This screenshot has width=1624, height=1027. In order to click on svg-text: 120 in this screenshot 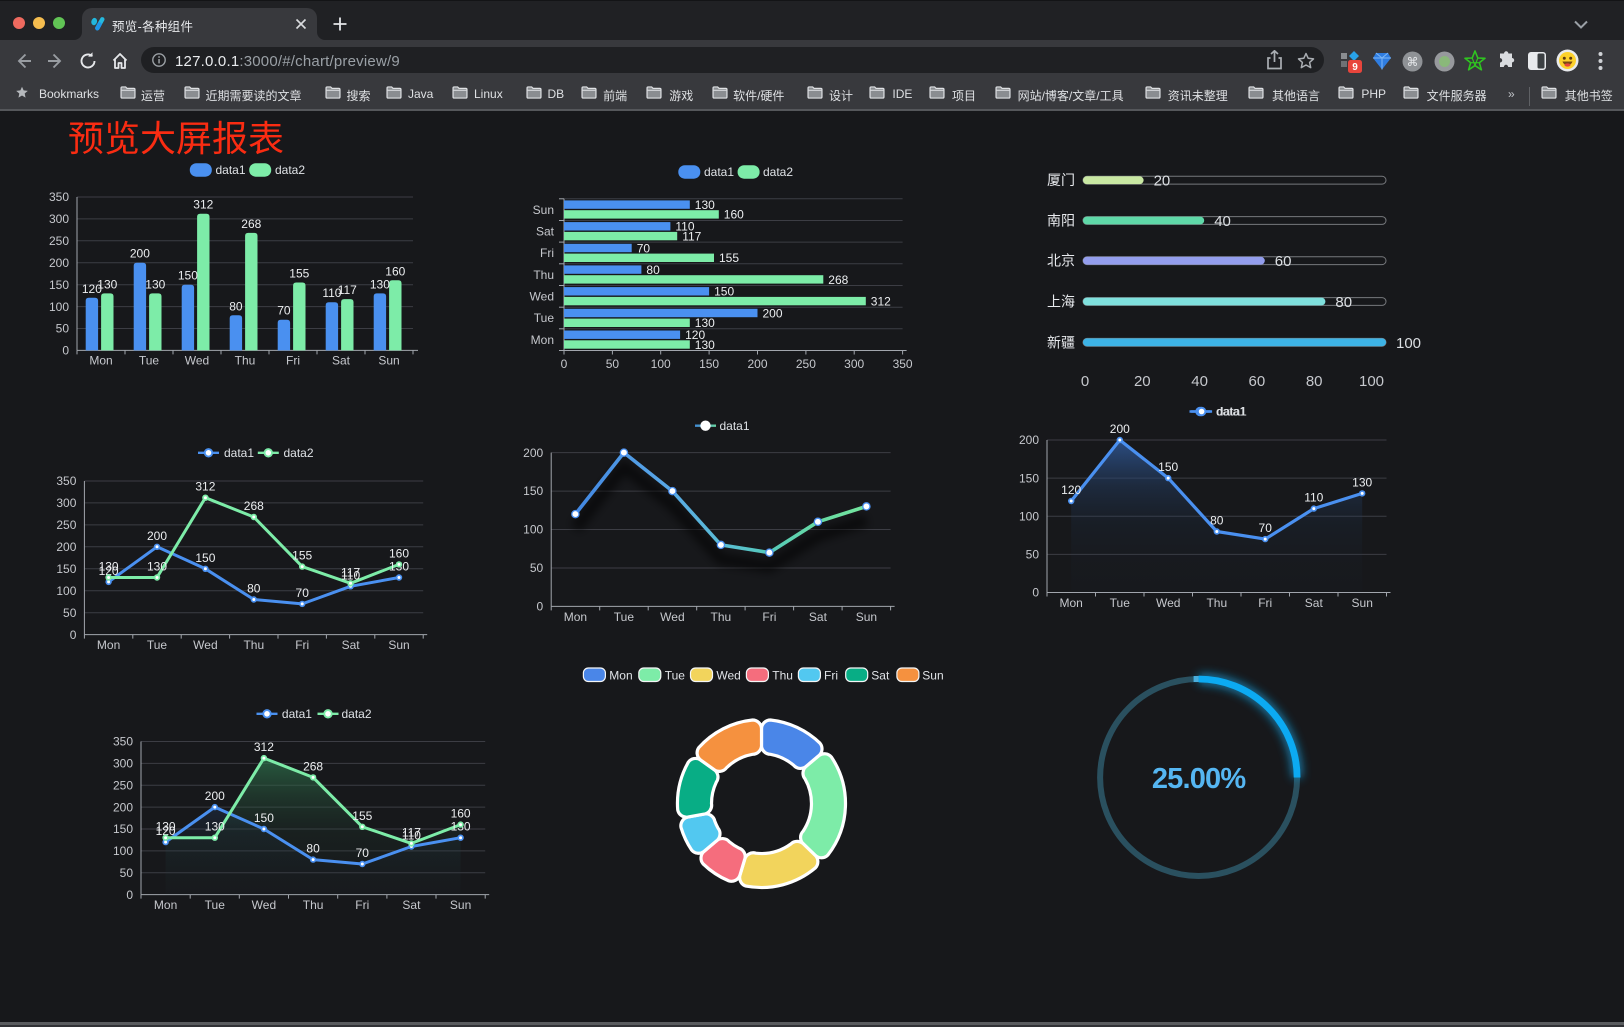, I will do `click(109, 571)`.